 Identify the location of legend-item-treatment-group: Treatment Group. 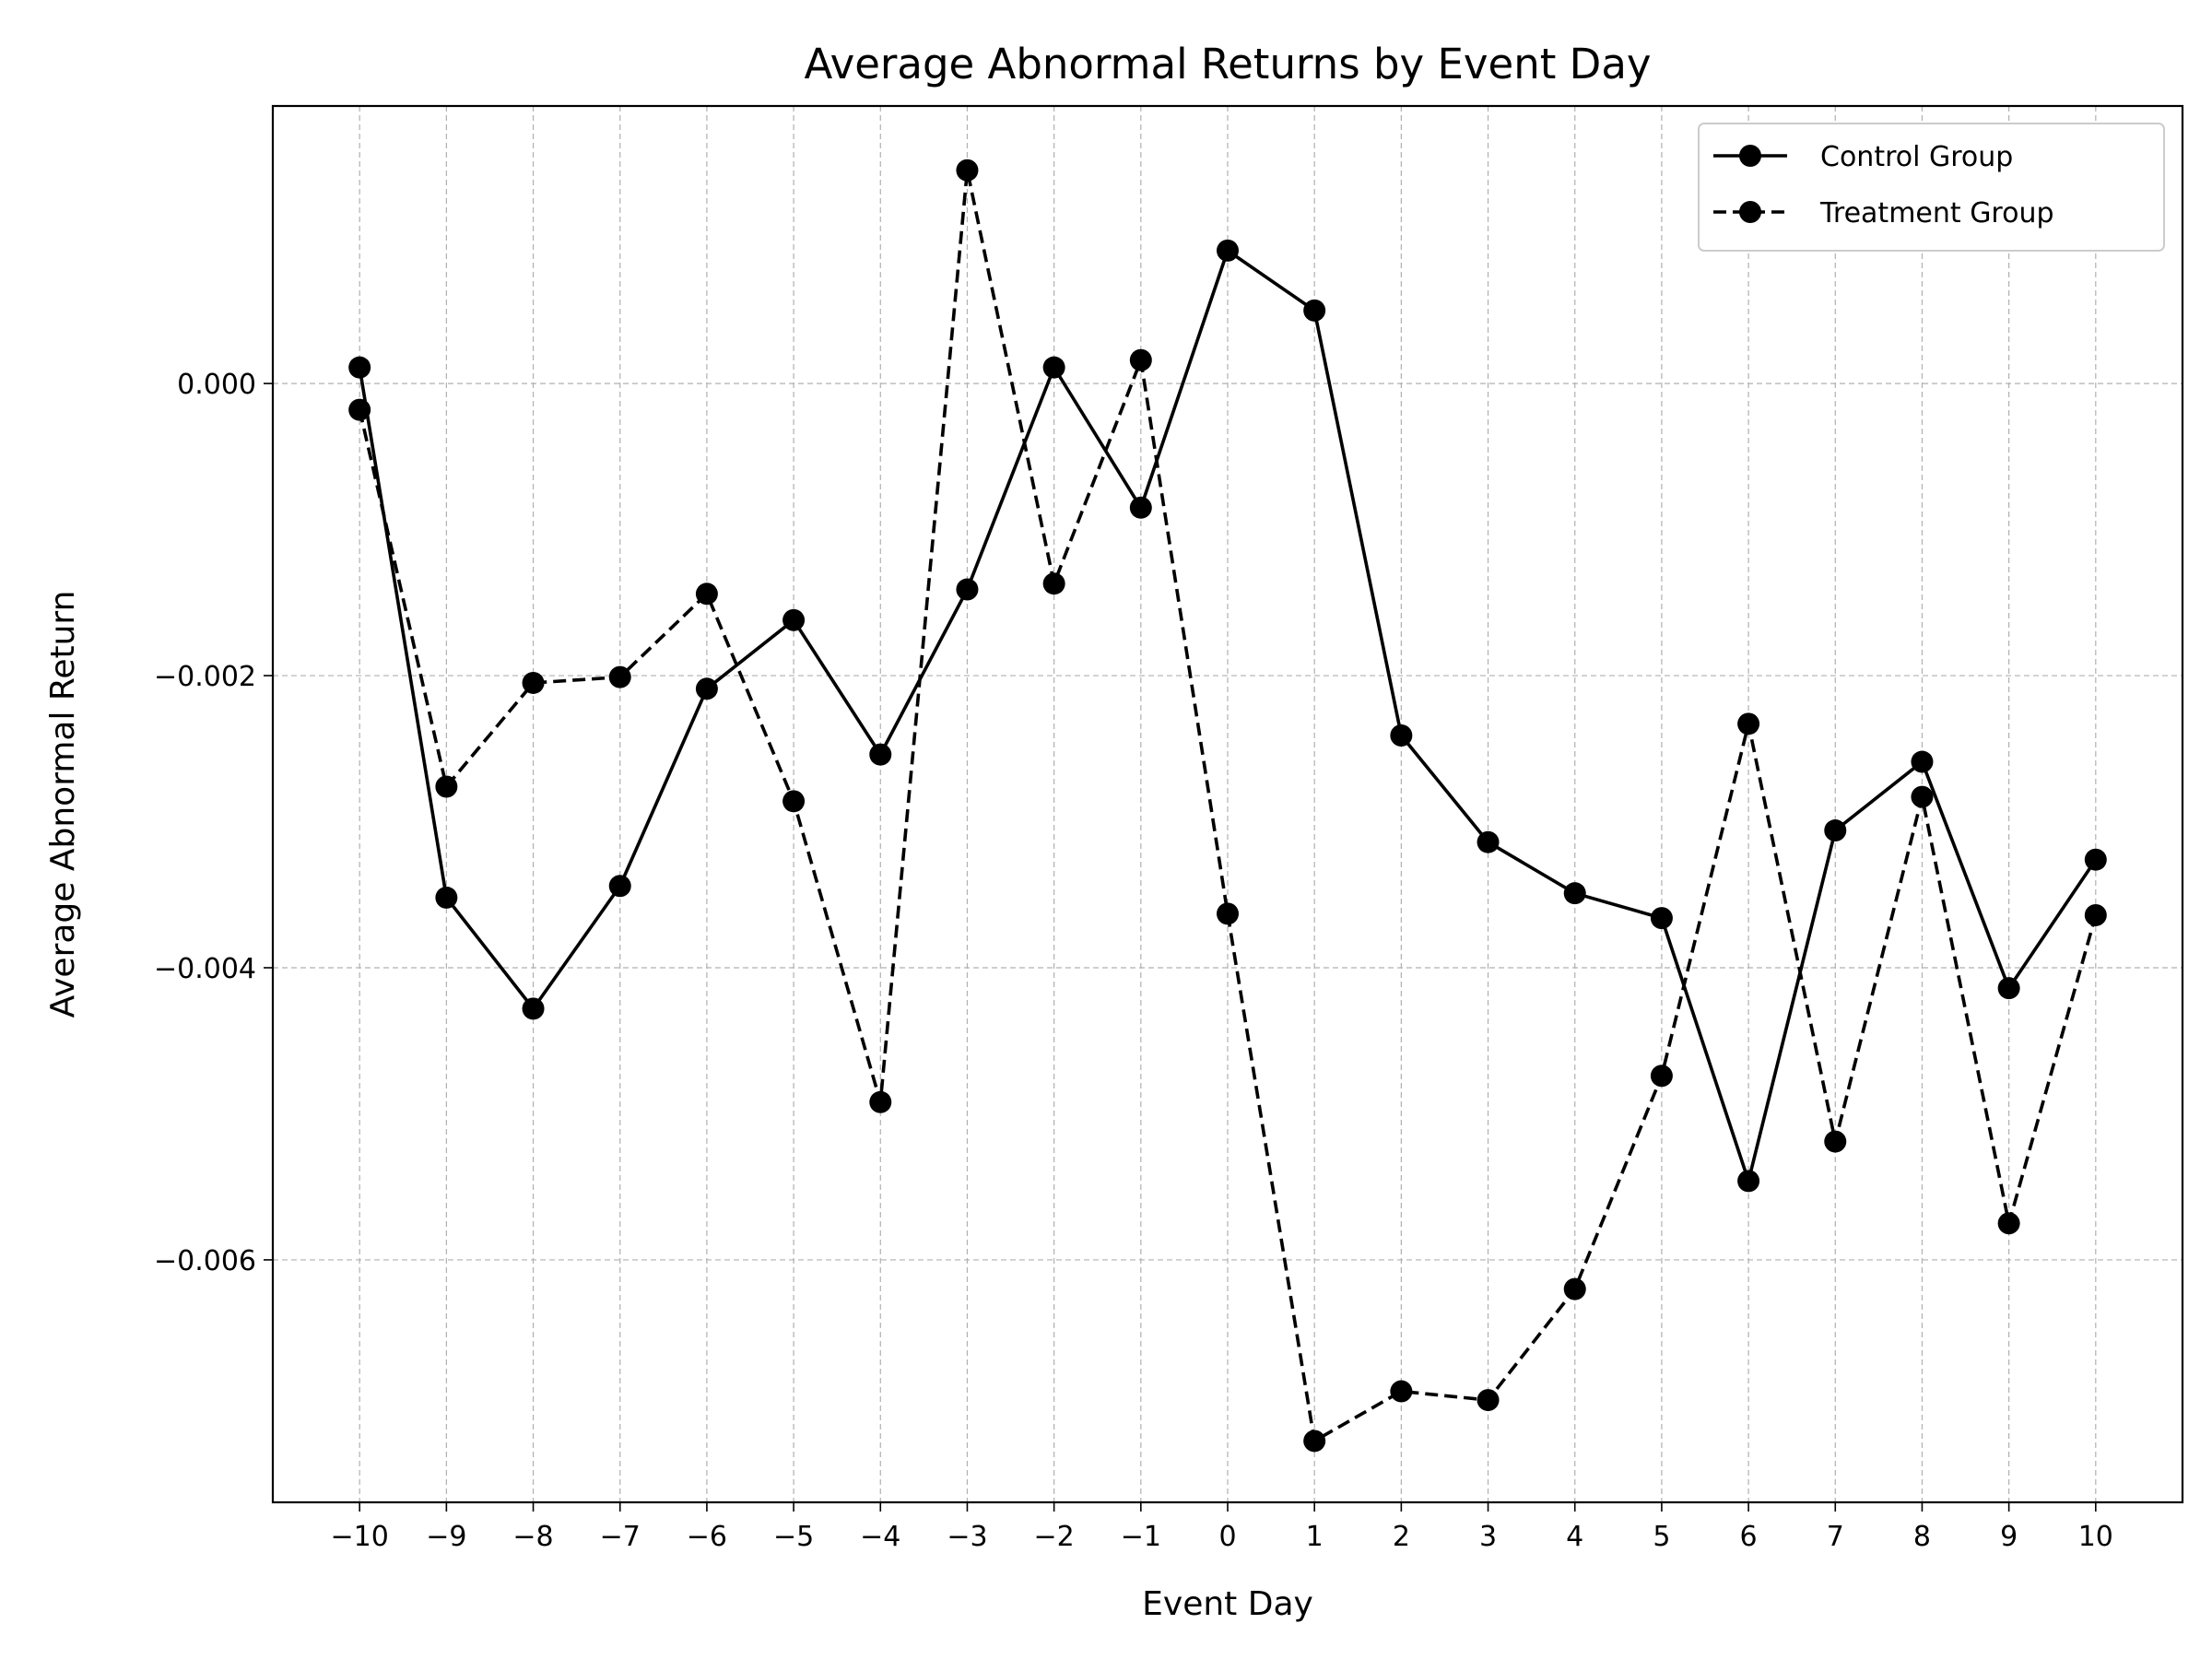
(1883, 213).